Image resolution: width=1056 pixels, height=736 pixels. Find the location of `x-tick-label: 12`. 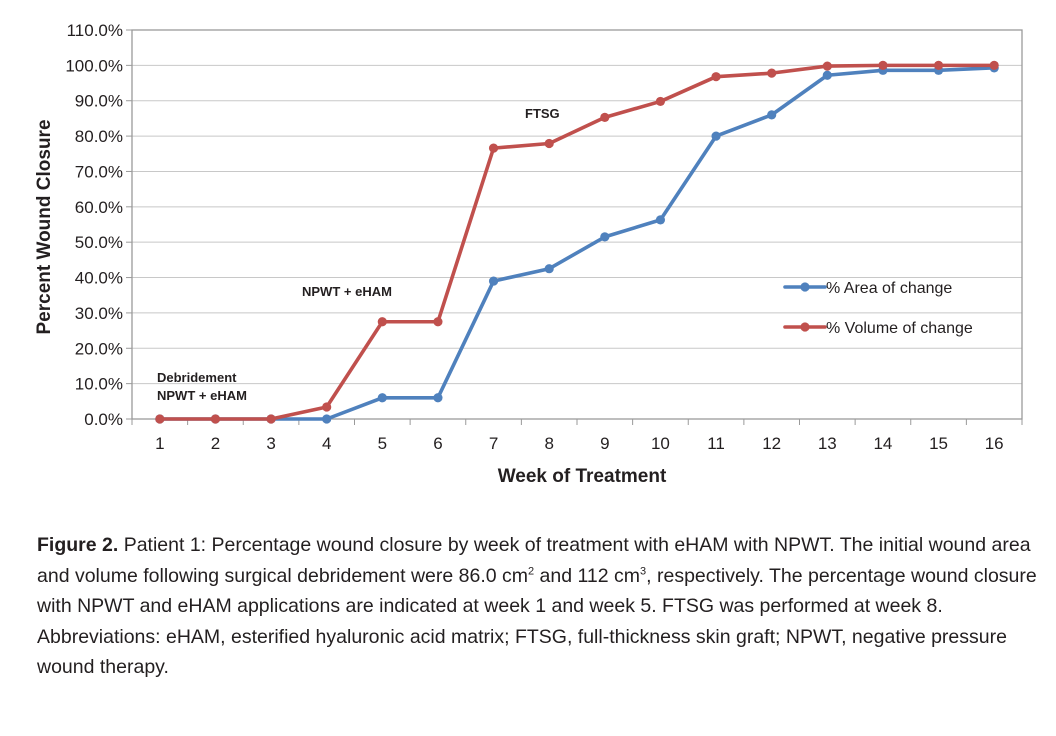

x-tick-label: 12 is located at coordinates (771, 443).